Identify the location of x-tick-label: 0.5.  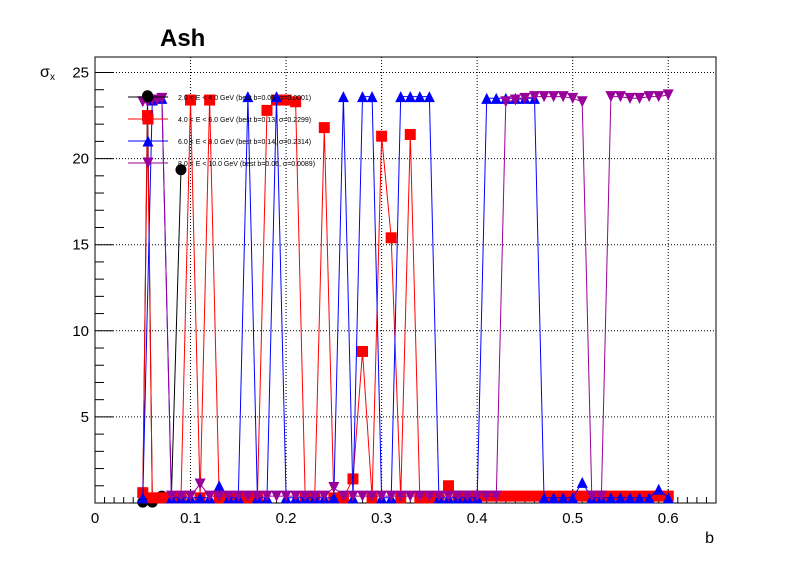
(572, 518).